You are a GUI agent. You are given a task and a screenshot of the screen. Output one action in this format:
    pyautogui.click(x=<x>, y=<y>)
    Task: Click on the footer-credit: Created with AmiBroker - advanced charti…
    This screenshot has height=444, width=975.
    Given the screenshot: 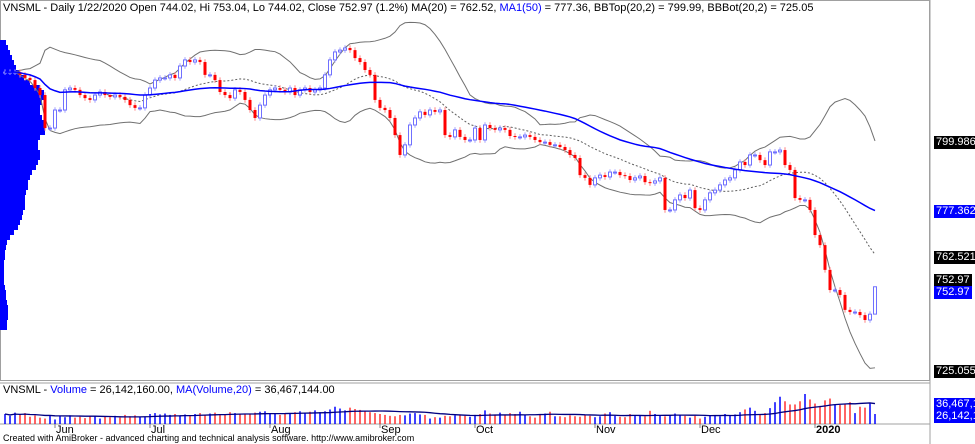 What is the action you would take?
    pyautogui.click(x=209, y=438)
    